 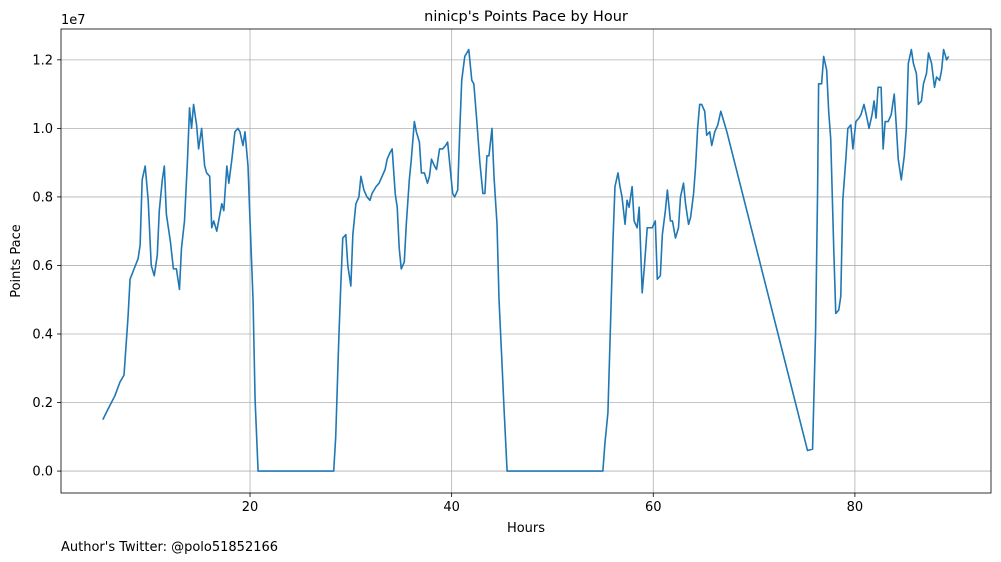 I want to click on y-tick-label: 0.6, so click(x=42, y=266).